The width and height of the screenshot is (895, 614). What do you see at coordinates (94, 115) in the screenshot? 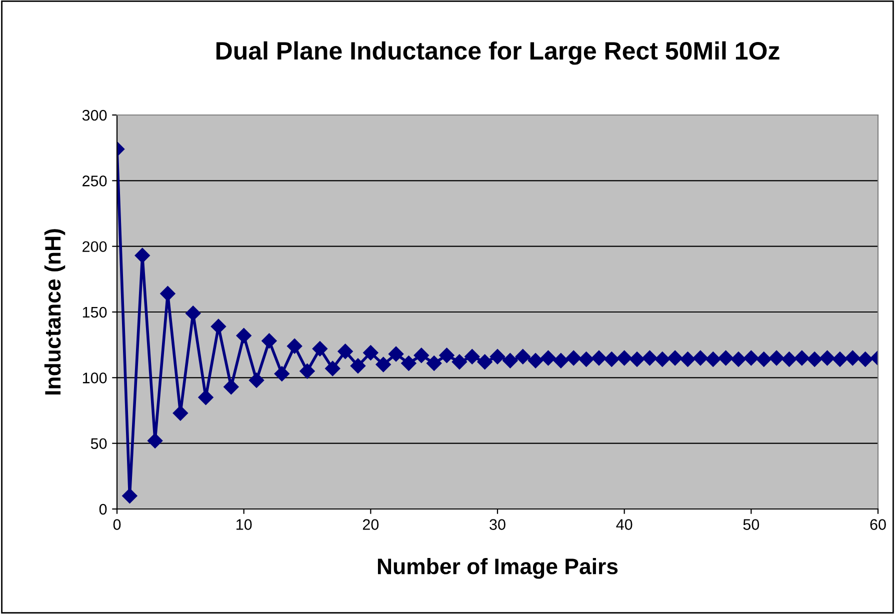
I see `y-tick-label: 300` at bounding box center [94, 115].